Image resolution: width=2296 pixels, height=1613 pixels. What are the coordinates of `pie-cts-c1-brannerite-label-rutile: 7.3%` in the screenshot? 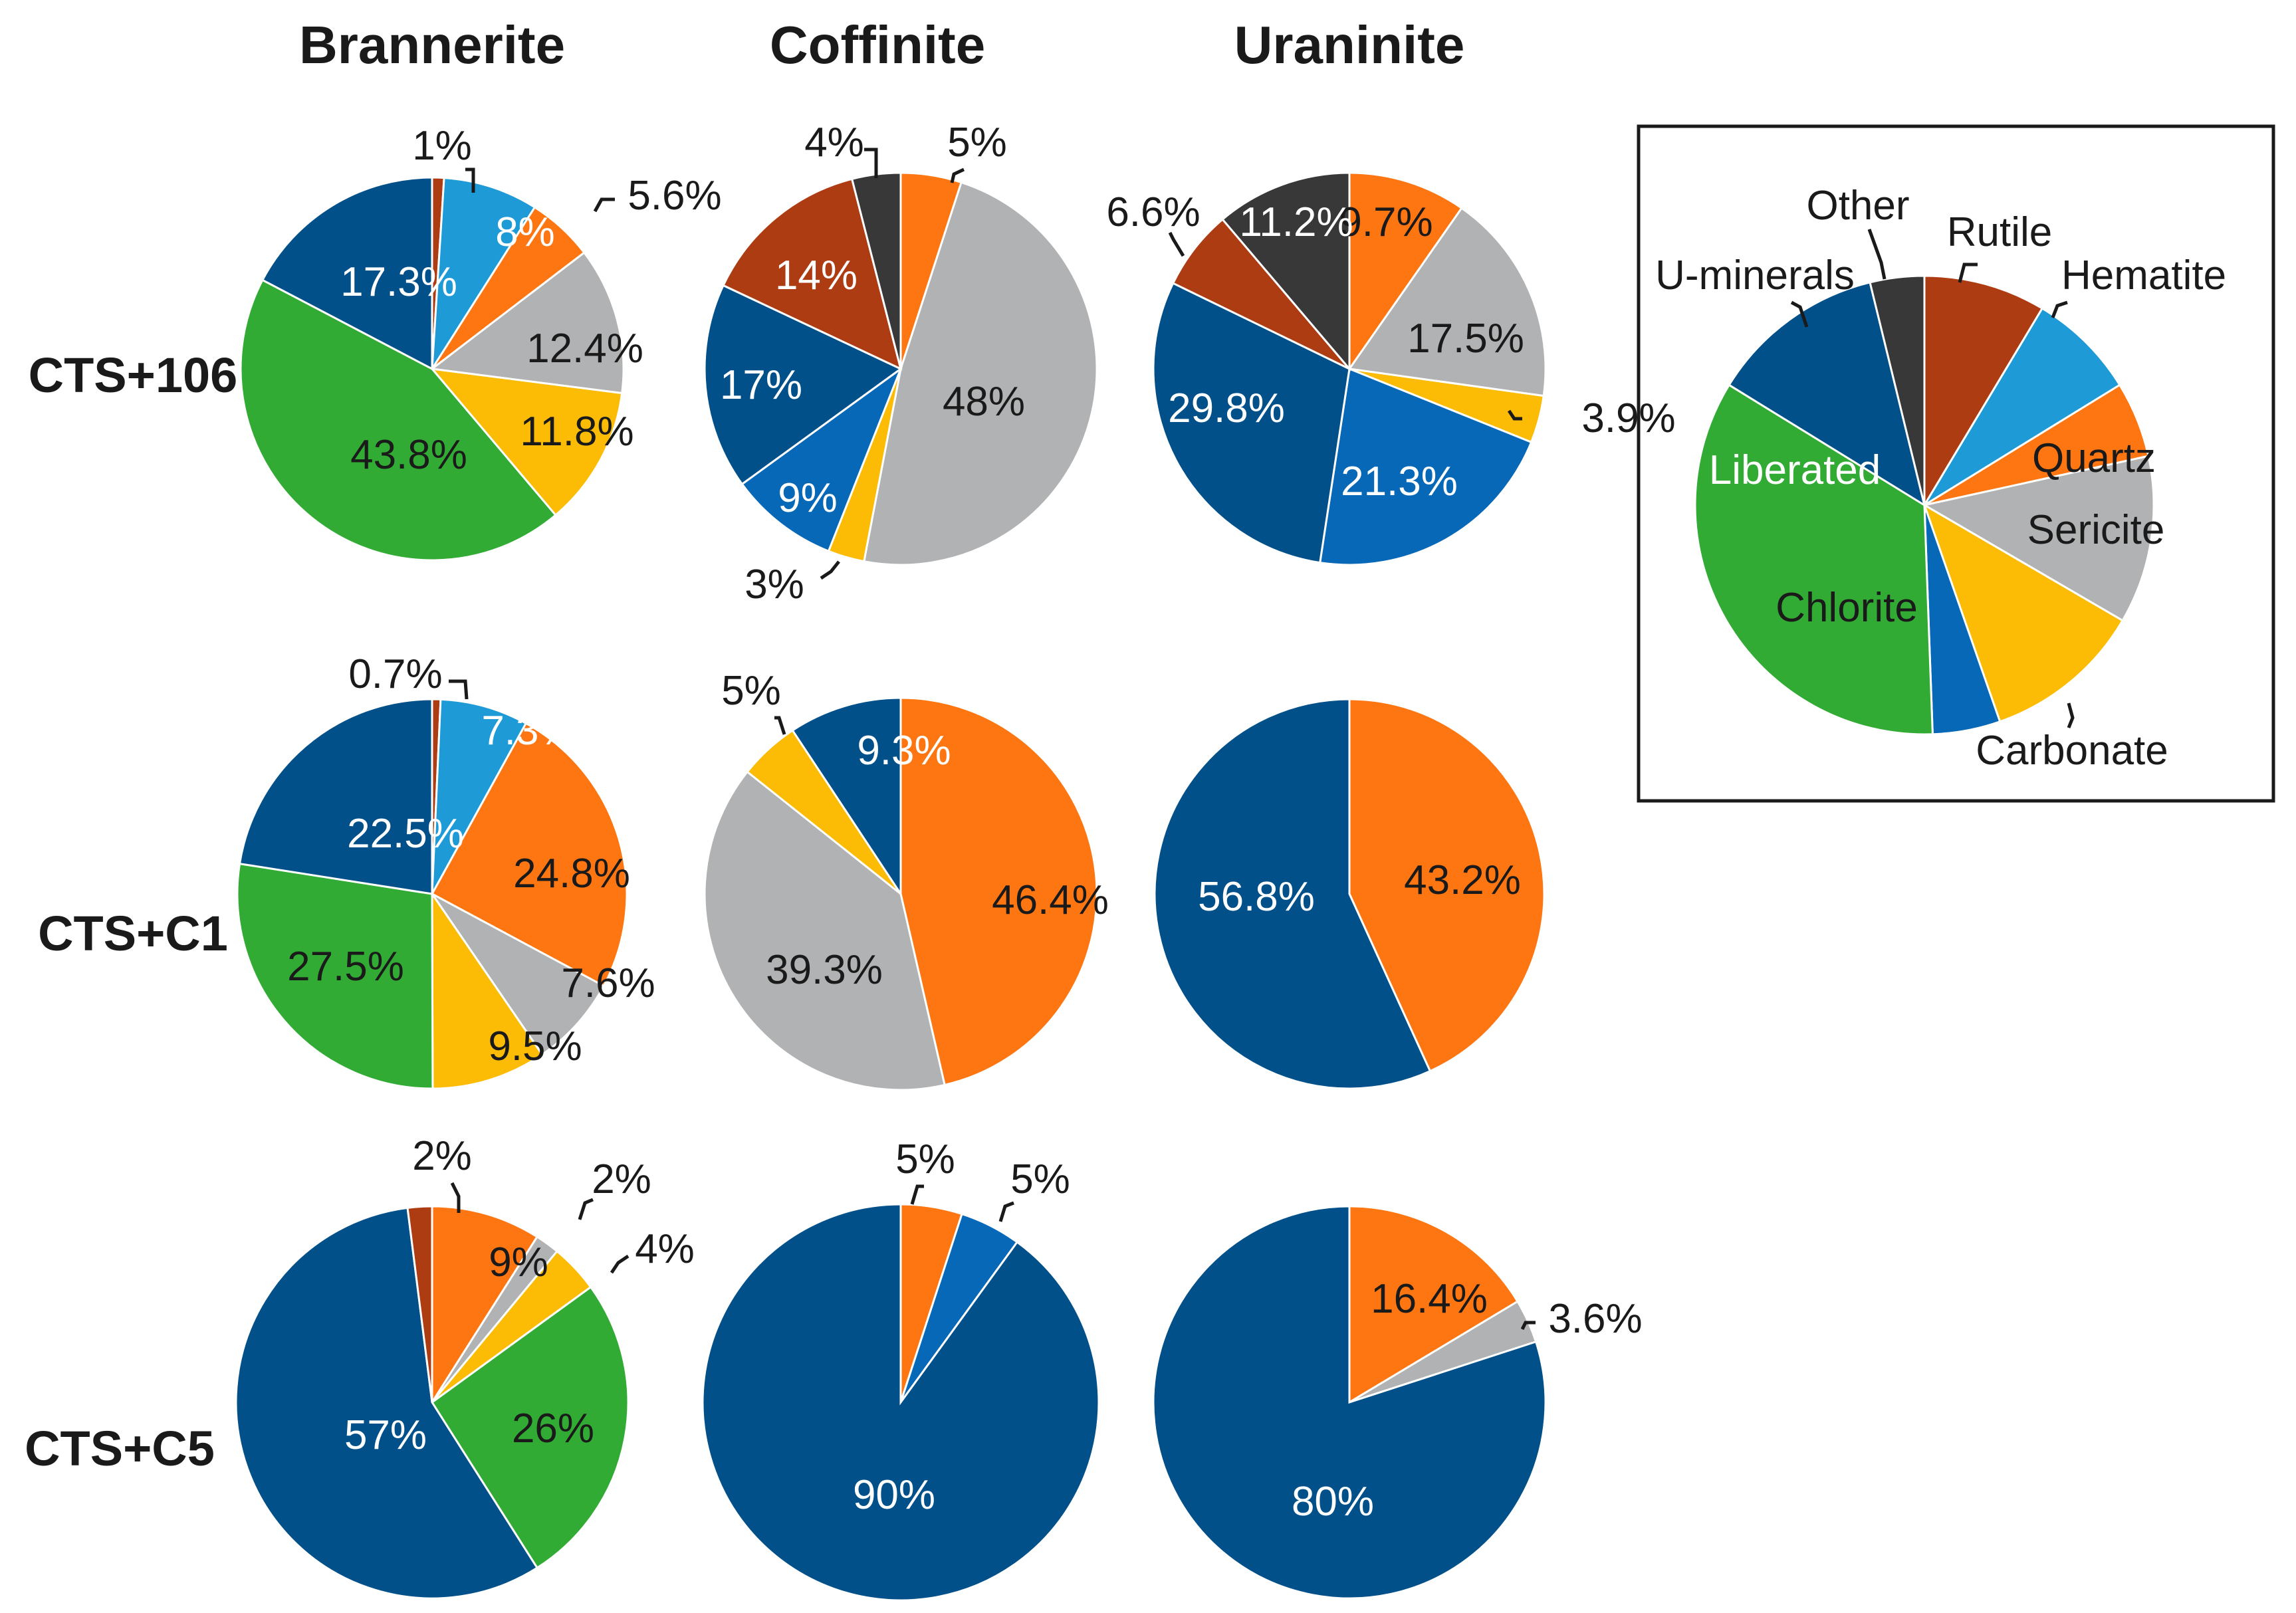 It's located at (528, 731).